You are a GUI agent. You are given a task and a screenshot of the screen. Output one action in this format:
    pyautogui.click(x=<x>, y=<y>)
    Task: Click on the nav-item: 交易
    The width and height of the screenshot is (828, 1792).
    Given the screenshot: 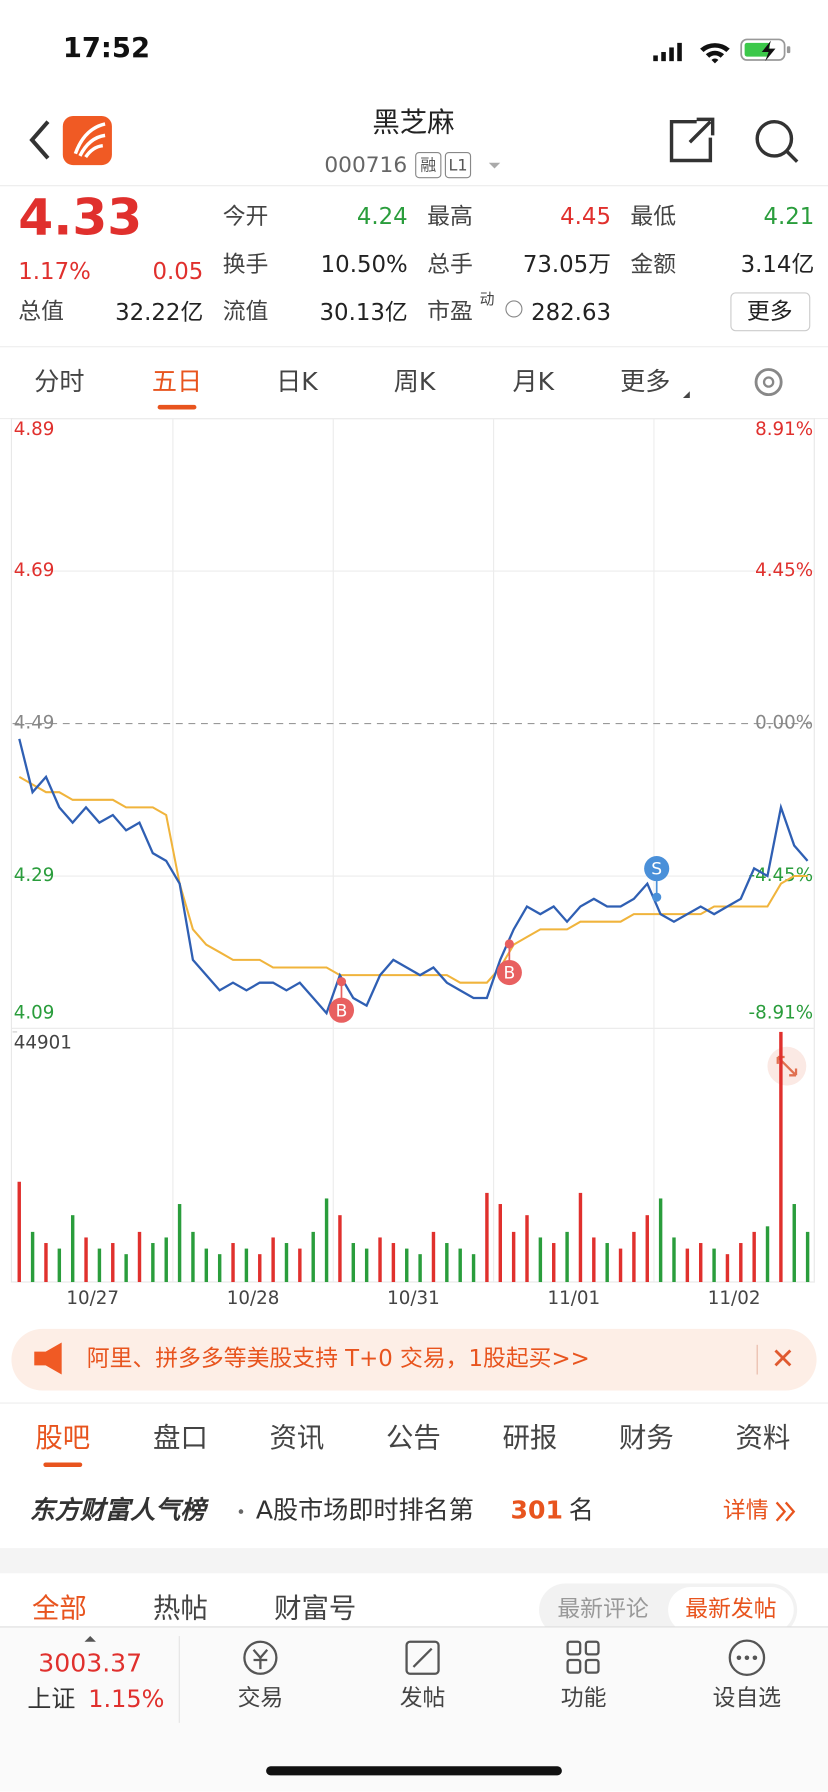 What is the action you would take?
    pyautogui.click(x=261, y=1698)
    